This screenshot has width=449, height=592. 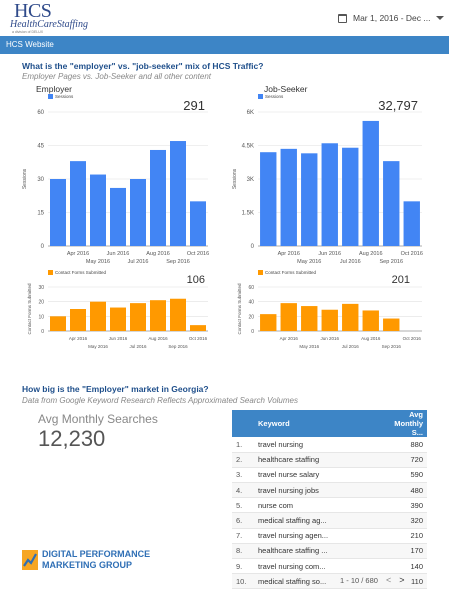 What do you see at coordinates (30, 44) in the screenshot?
I see `page-title: HCS Website` at bounding box center [30, 44].